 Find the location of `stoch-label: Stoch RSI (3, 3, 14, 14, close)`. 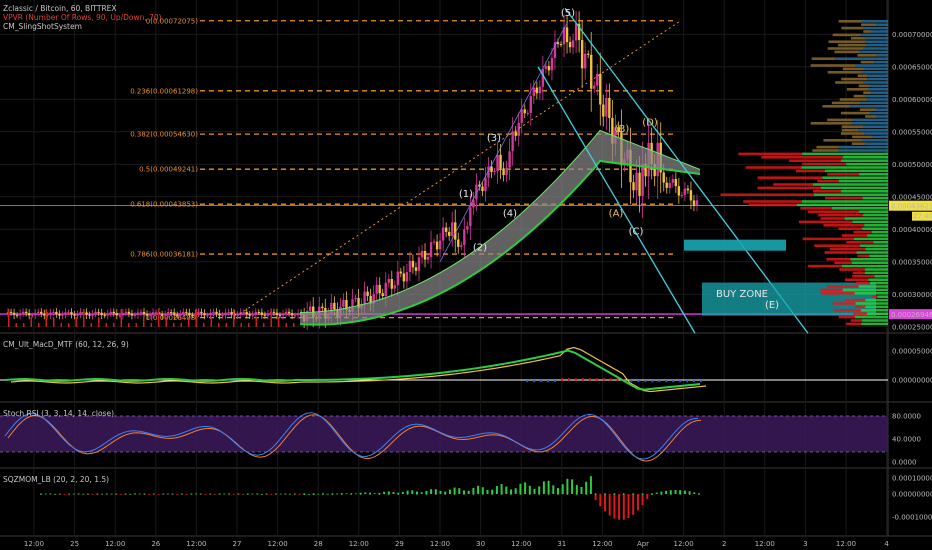

stoch-label: Stoch RSI (3, 3, 14, 14, close) is located at coordinates (58, 413).